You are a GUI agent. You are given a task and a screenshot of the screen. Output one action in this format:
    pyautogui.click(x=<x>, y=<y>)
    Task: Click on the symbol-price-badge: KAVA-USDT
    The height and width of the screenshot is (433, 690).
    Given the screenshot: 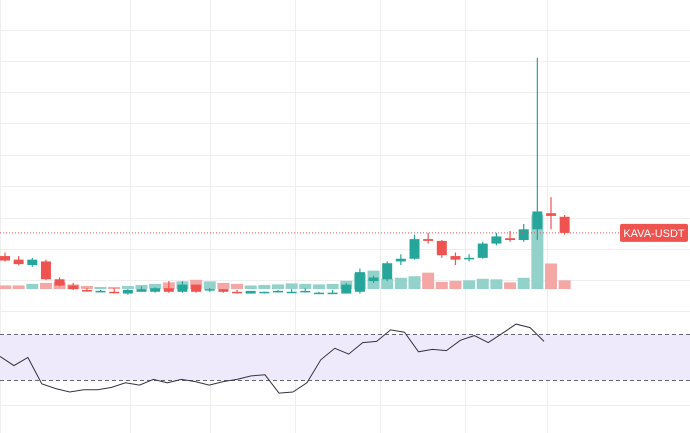 What is the action you would take?
    pyautogui.click(x=654, y=232)
    